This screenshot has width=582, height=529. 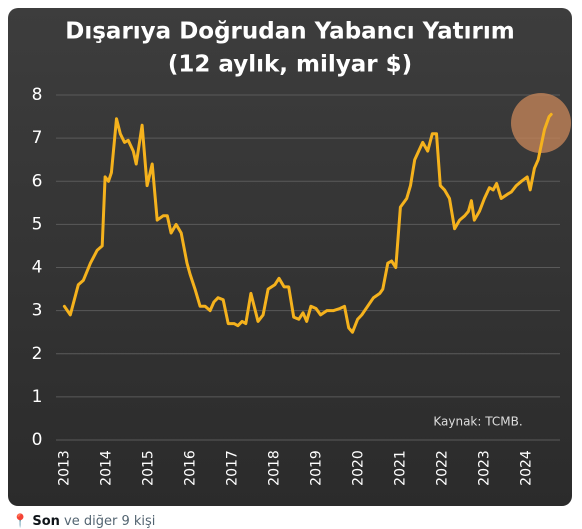 What do you see at coordinates (37, 440) in the screenshot?
I see `y-tick-label: 0` at bounding box center [37, 440].